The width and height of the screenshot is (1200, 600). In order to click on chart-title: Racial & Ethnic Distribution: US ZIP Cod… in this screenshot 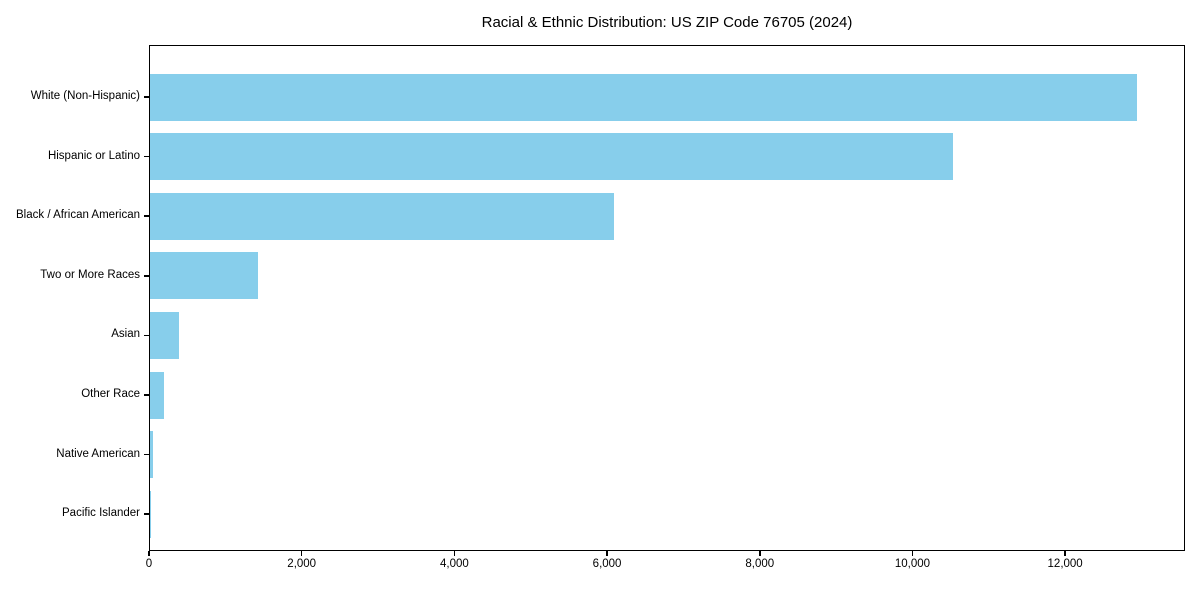, I will do `click(667, 22)`.